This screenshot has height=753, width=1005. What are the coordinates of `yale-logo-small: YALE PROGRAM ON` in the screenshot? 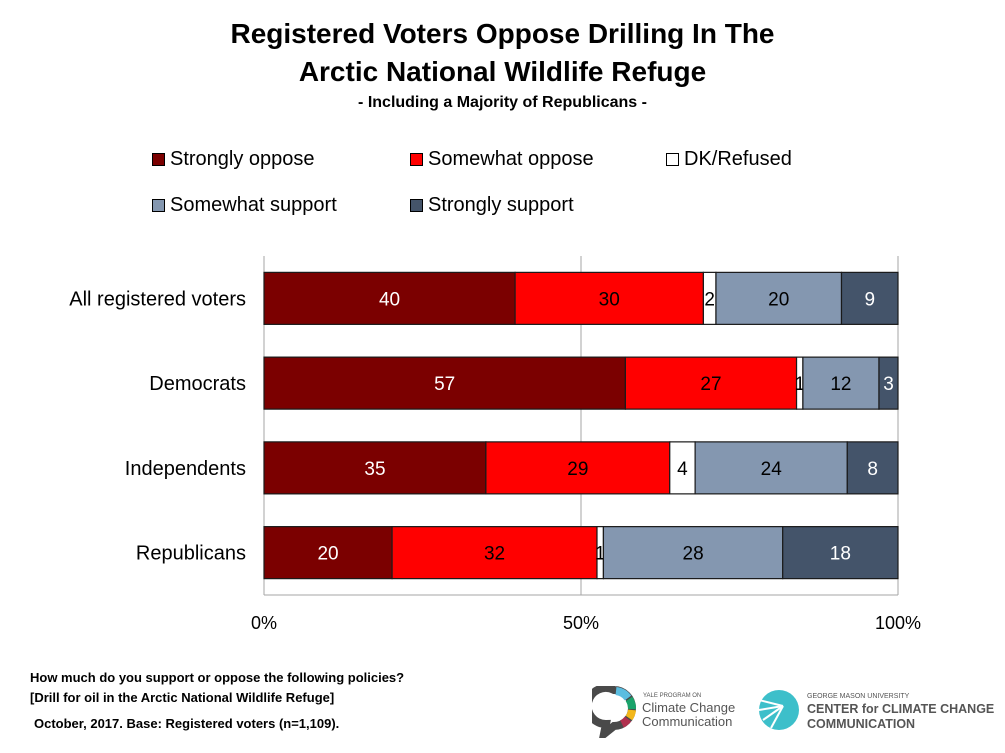 It's located at (672, 696).